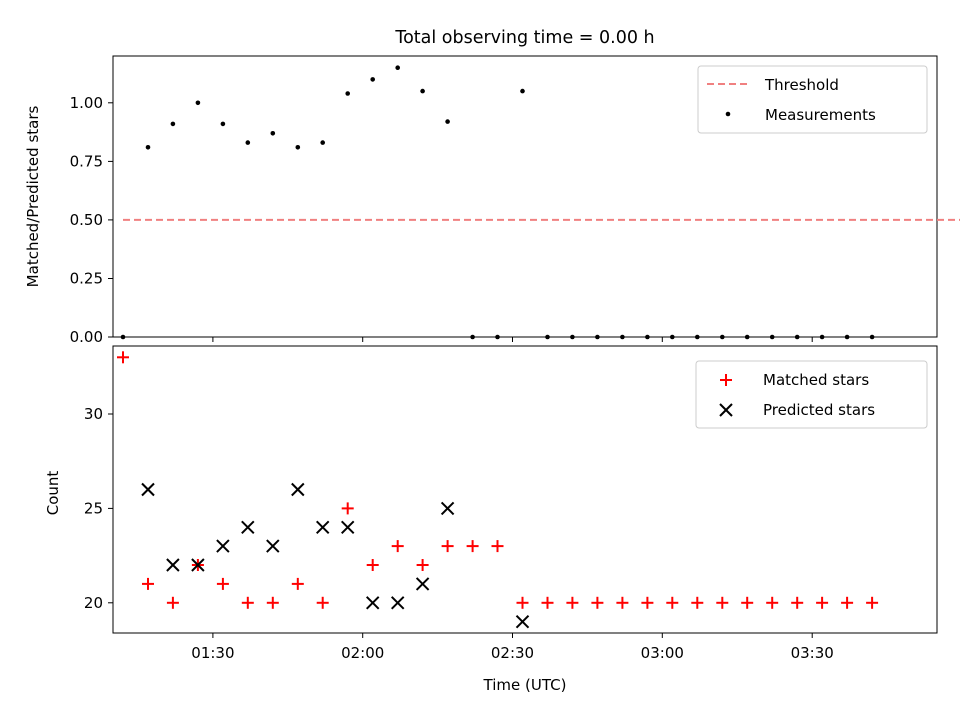  Describe the element at coordinates (93, 414) in the screenshot. I see `count-y-tick-label: 30` at that location.